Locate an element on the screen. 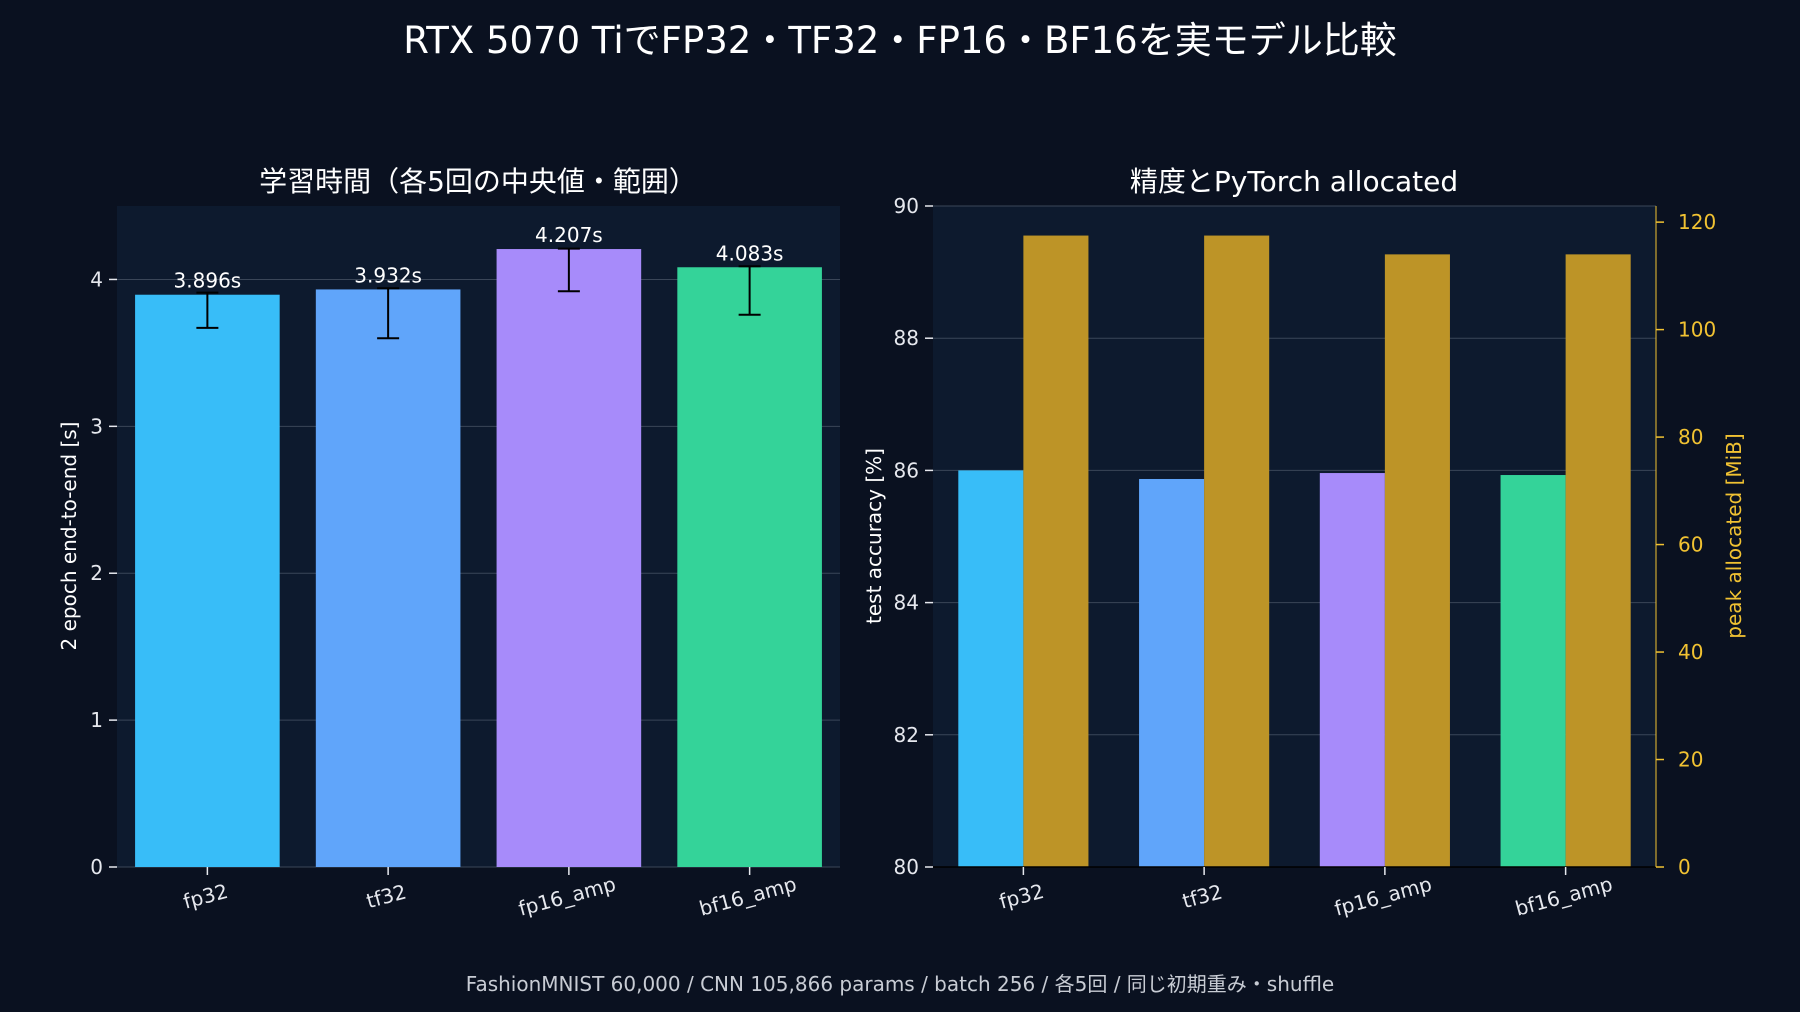 The height and width of the screenshot is (1012, 1800). left-y-tick-label: 4 is located at coordinates (96, 279).